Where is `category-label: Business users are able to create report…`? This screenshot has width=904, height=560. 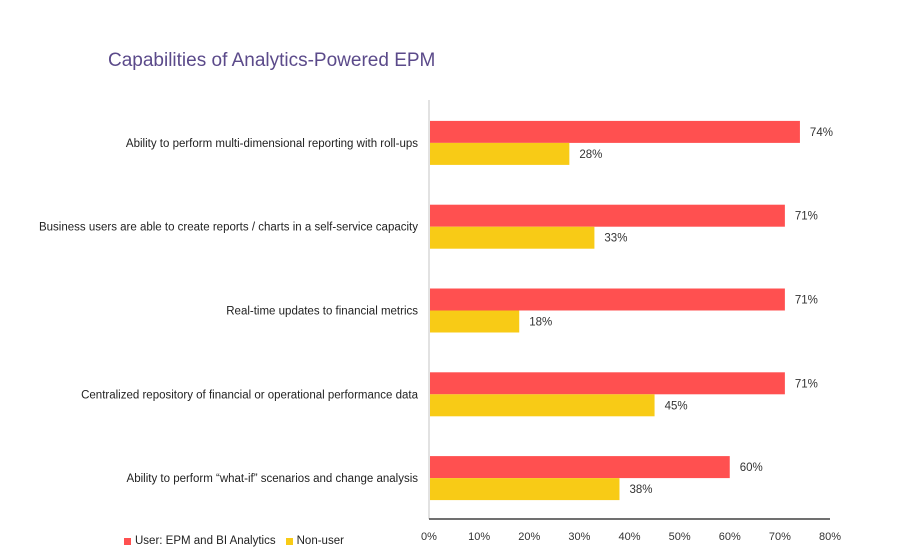 category-label: Business users are able to create report… is located at coordinates (228, 228).